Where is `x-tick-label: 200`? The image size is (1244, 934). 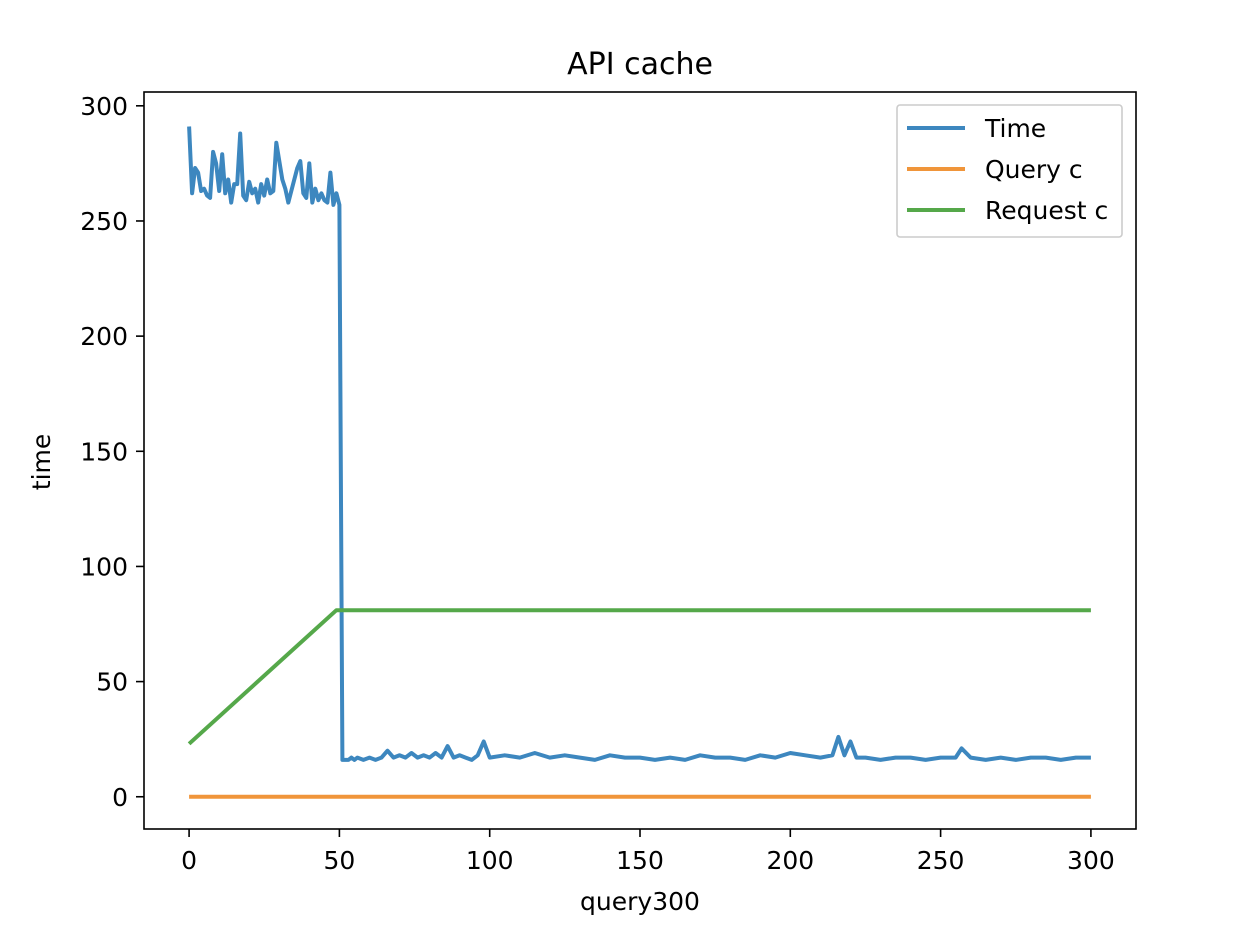
x-tick-label: 200 is located at coordinates (790, 860).